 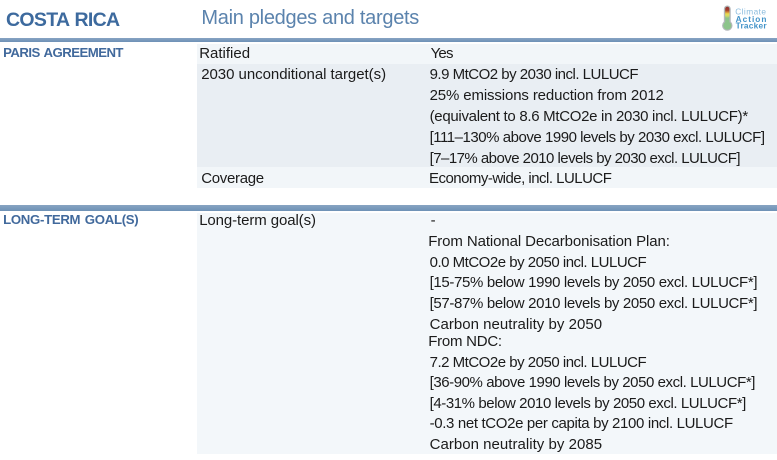 I want to click on svg-text: Action, so click(x=752, y=19).